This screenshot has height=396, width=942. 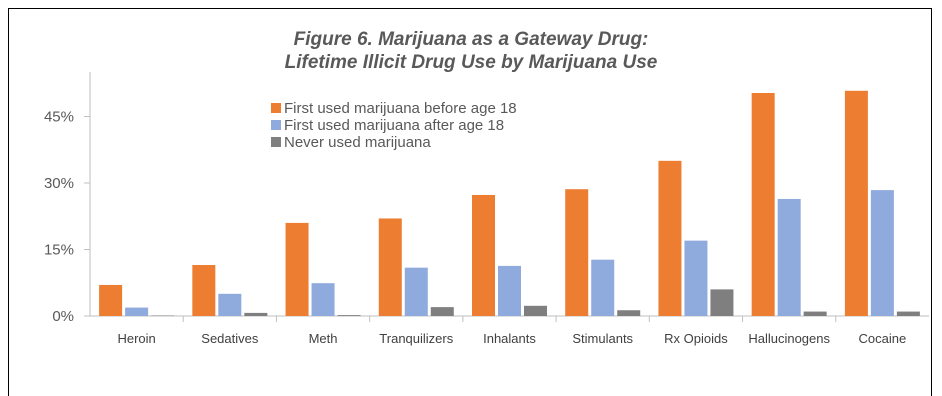 What do you see at coordinates (230, 338) in the screenshot?
I see `x-category-label: Sedatives` at bounding box center [230, 338].